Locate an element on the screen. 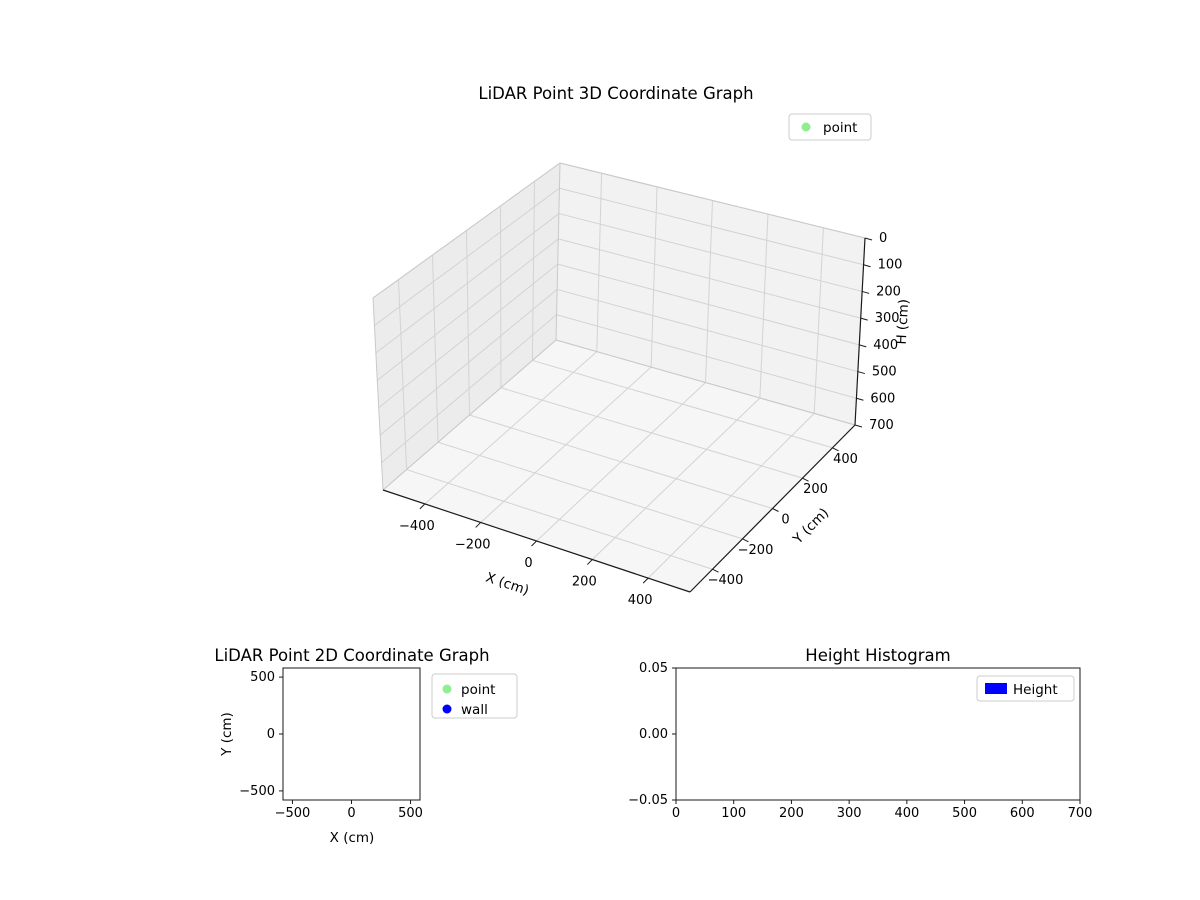  y-tick-label: 500 is located at coordinates (262, 677).